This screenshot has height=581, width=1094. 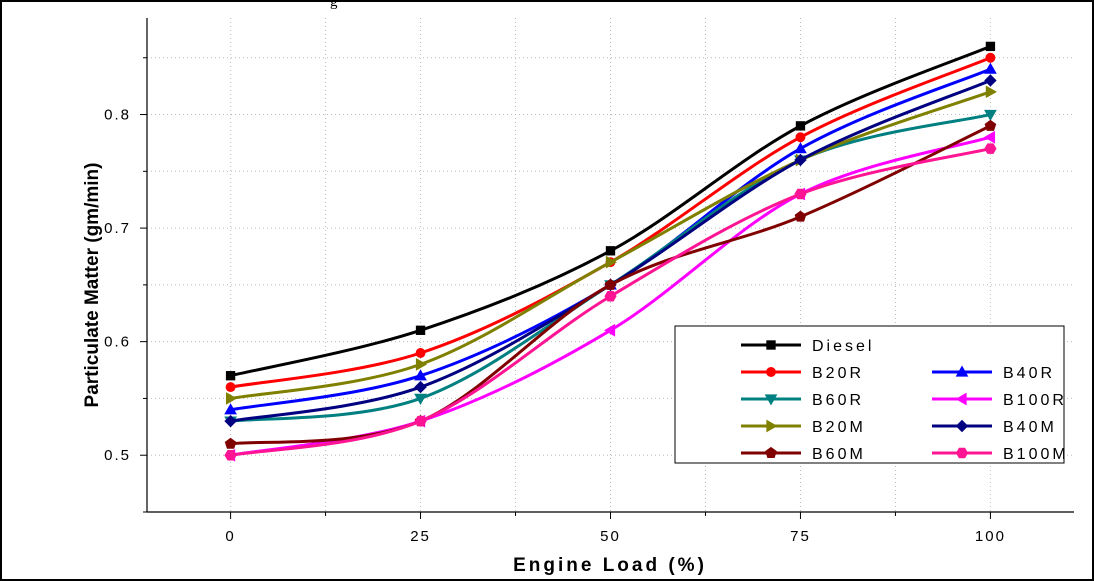 I want to click on x-tick-label: 25, so click(x=420, y=536).